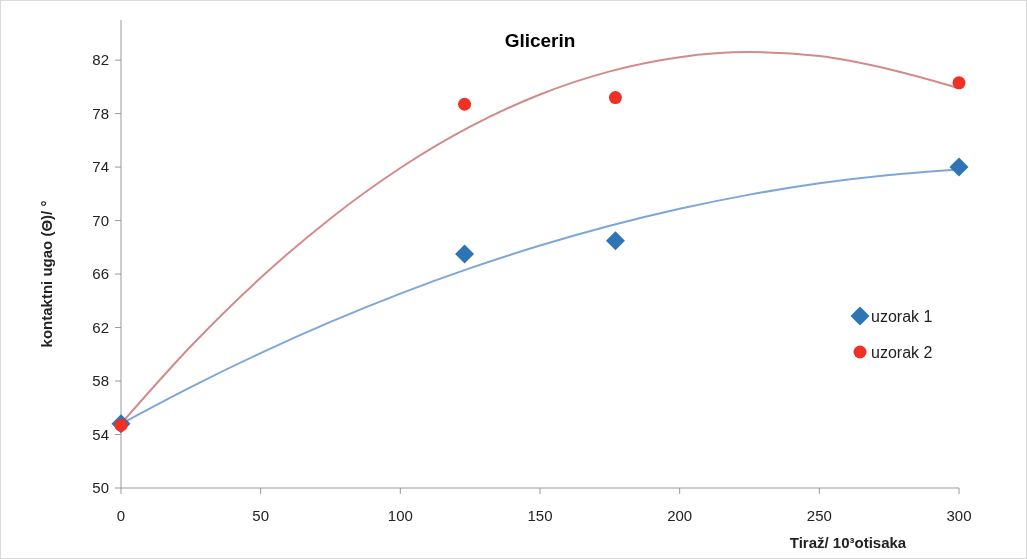  Describe the element at coordinates (100, 434) in the screenshot. I see `y-tick-label: 54` at that location.